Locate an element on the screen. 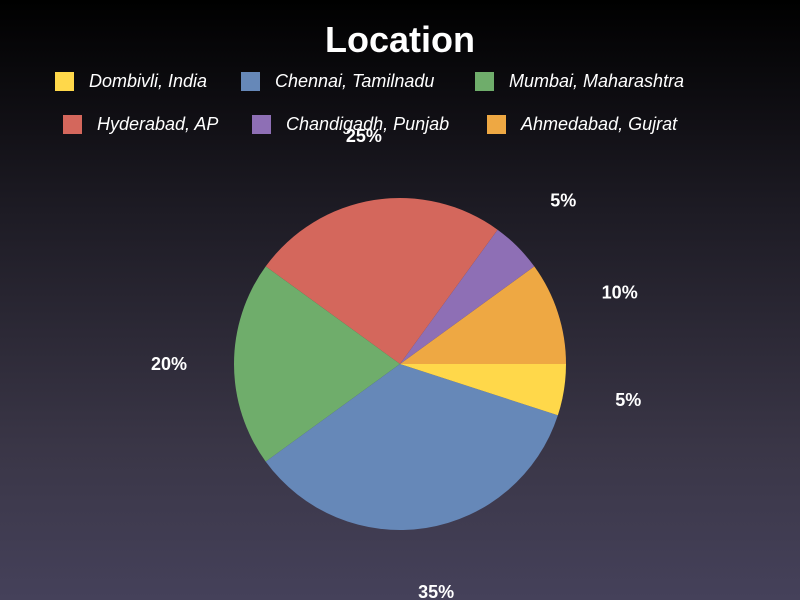  legend-item-chennai: Chennai, Tamilnadu is located at coordinates (337, 81).